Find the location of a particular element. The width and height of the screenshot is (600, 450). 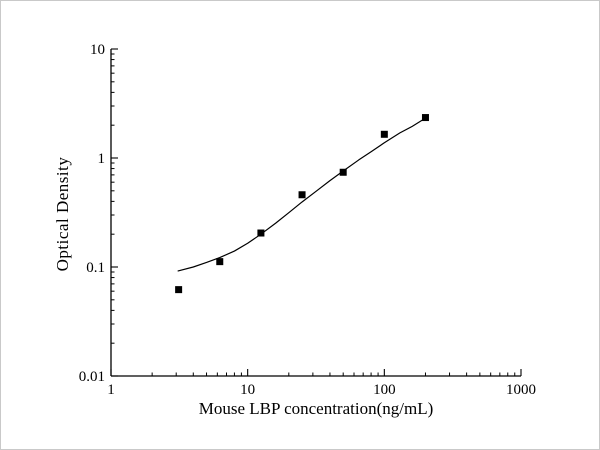

y-tick-label: 0.1 is located at coordinates (95, 268).